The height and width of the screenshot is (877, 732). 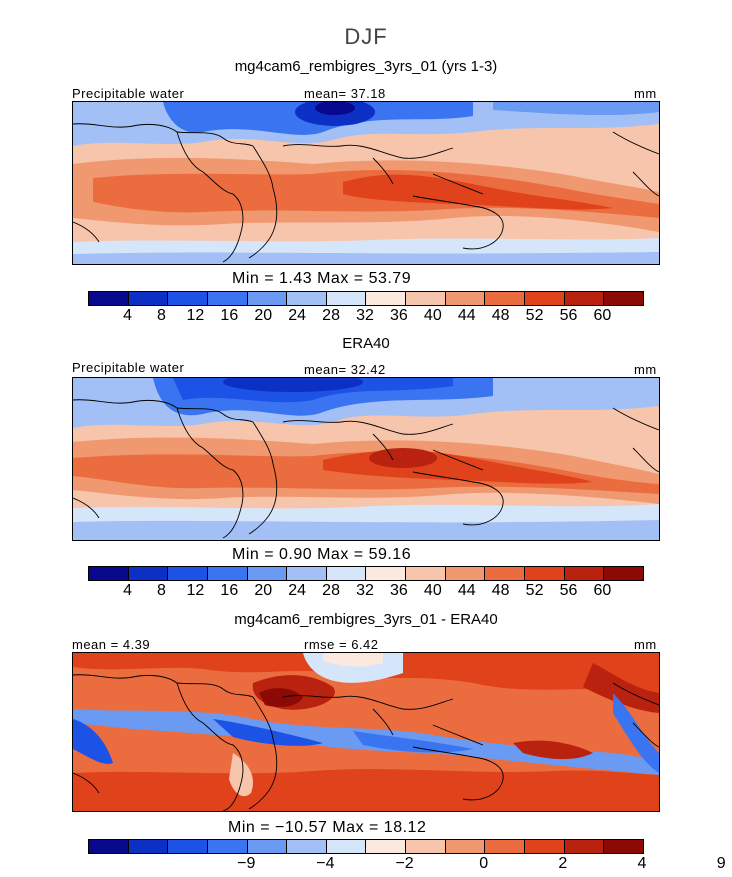 What do you see at coordinates (366, 343) in the screenshot?
I see `panel-2-title: ERA40` at bounding box center [366, 343].